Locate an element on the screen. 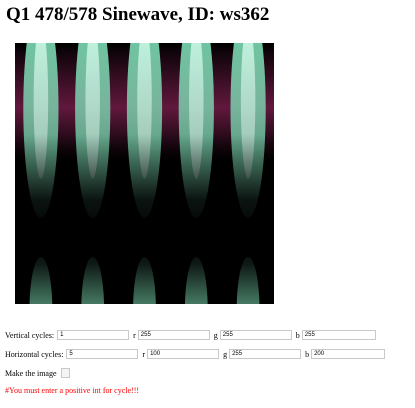  vertical-g-label: g is located at coordinates (215, 335).